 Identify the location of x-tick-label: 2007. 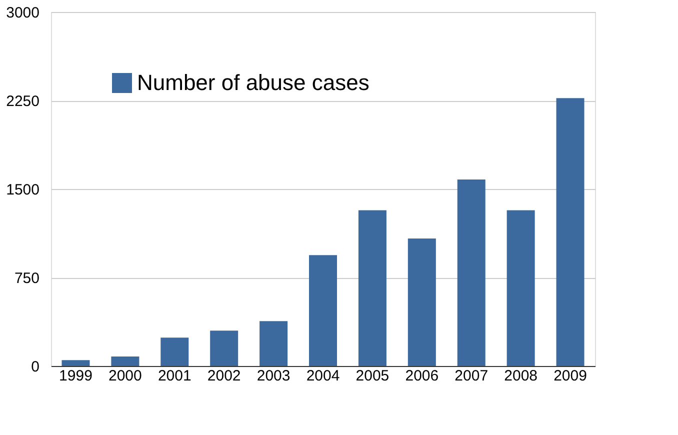
(471, 376).